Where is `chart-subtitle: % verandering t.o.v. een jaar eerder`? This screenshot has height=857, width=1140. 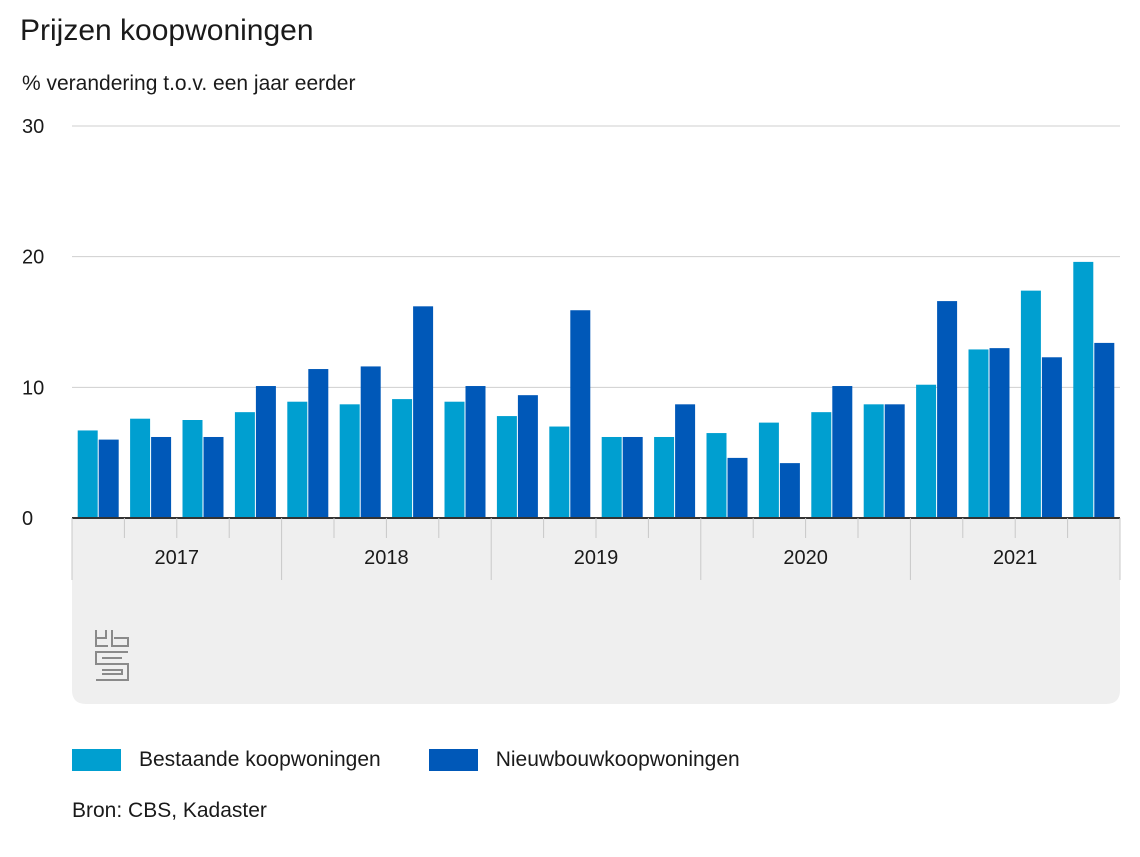
chart-subtitle: % verandering t.o.v. een jaar eerder is located at coordinates (189, 83).